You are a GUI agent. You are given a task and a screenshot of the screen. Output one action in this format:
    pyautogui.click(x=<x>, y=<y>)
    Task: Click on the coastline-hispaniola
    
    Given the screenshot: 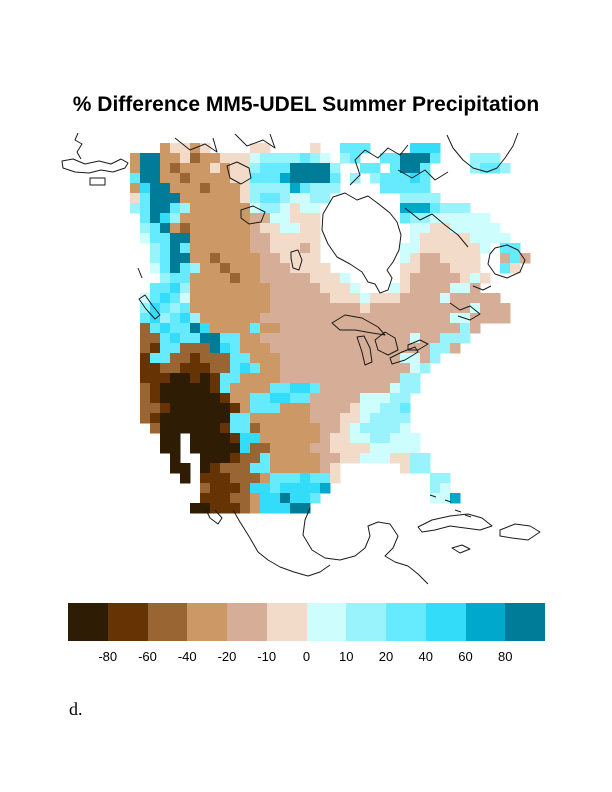 What is the action you would take?
    pyautogui.click(x=520, y=532)
    